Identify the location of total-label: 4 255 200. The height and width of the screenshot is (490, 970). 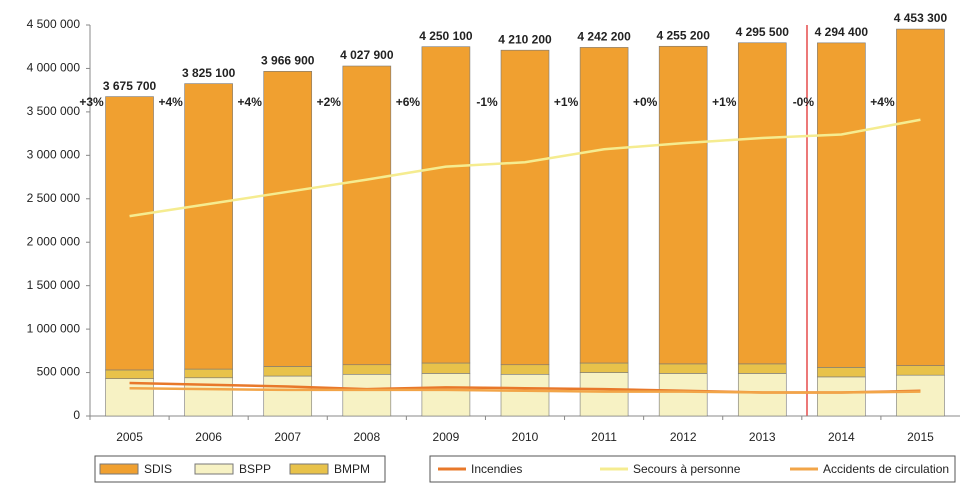
(683, 35).